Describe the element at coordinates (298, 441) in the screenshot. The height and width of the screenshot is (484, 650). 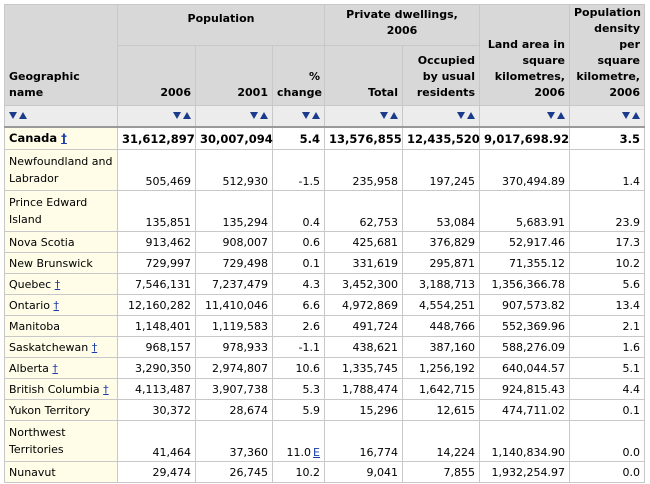
I see `cell-change: 11.0 E` at that location.